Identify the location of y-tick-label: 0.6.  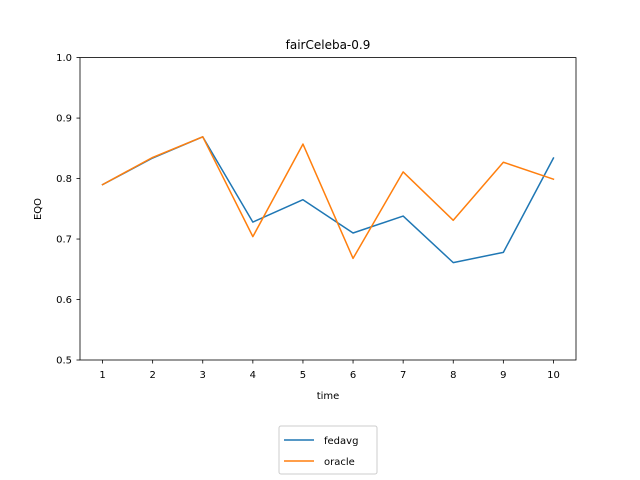
(64, 300).